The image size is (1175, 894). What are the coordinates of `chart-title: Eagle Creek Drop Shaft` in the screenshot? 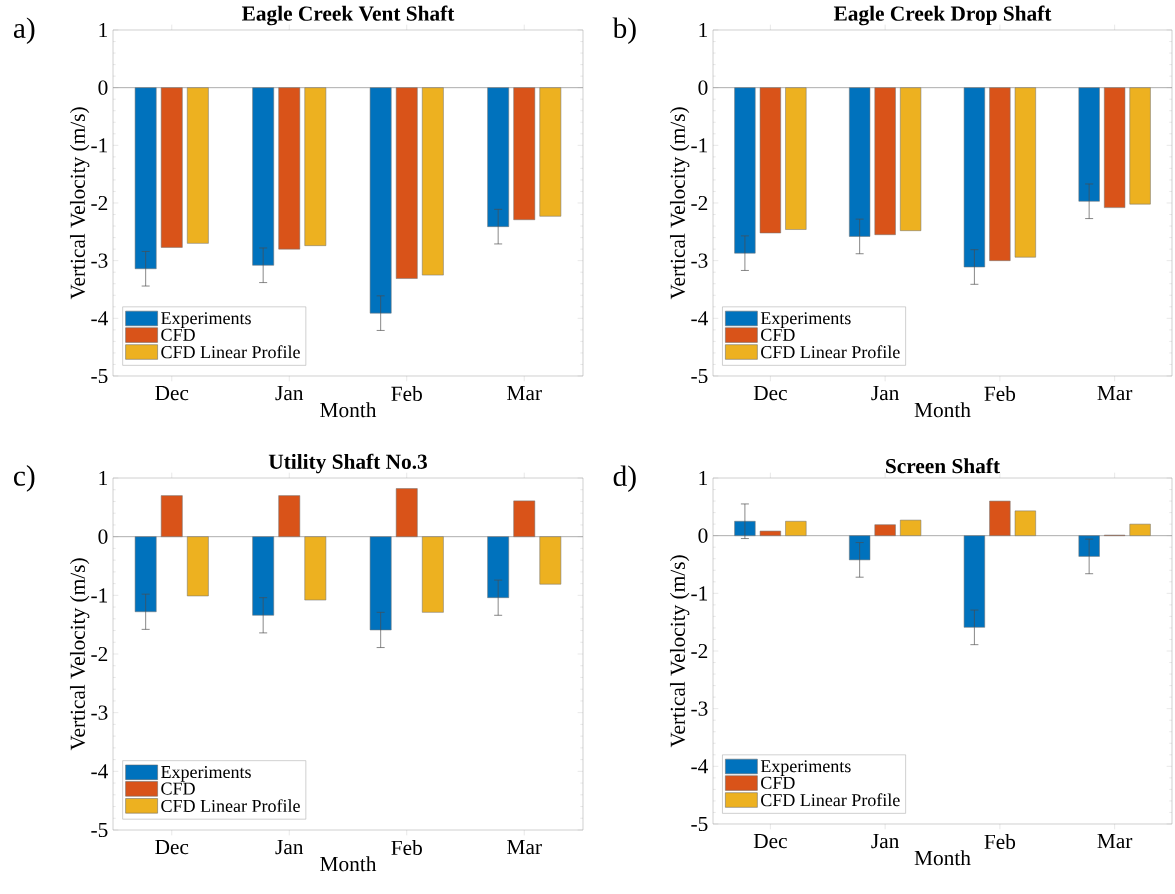 It's located at (942, 15).